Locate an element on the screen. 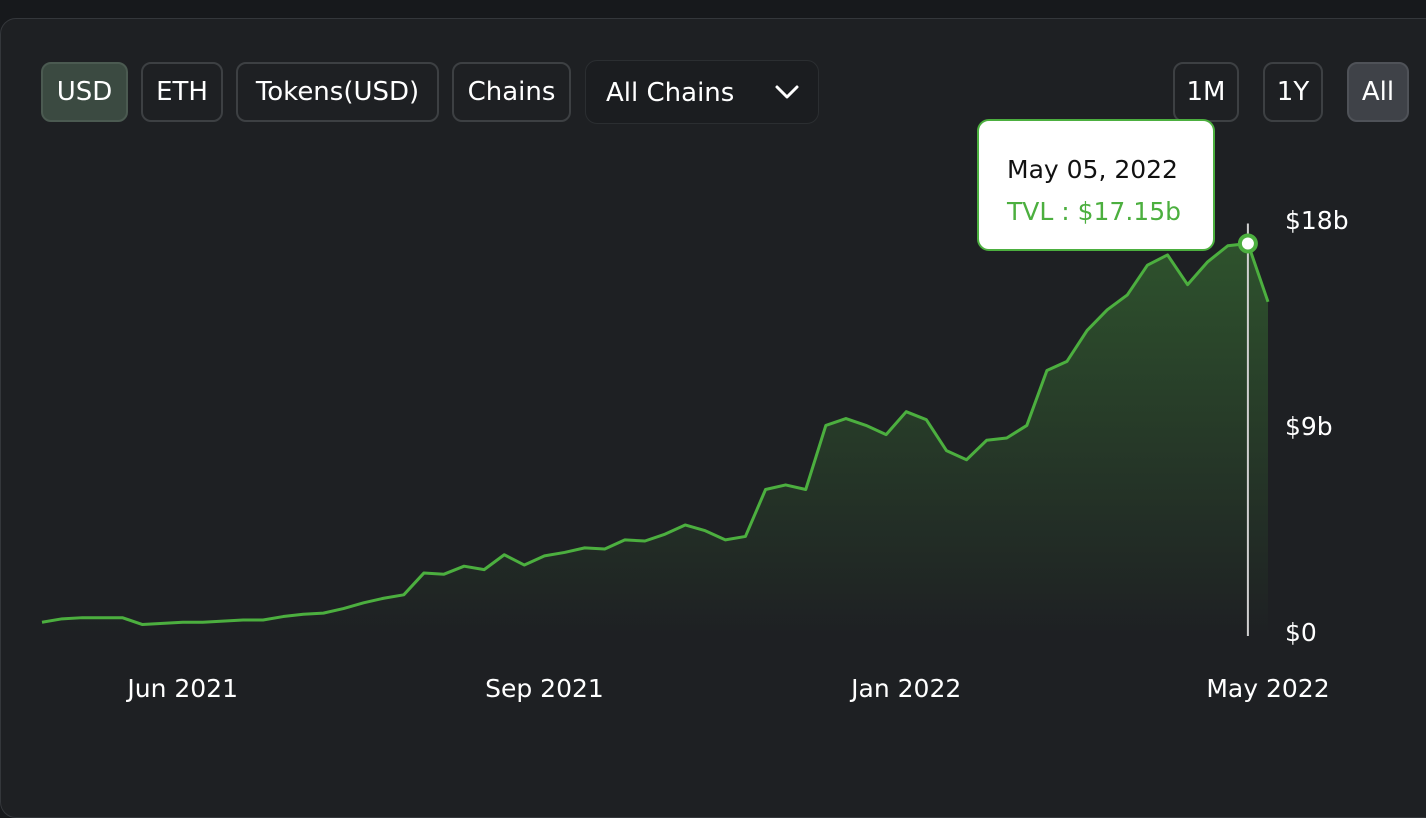 Image resolution: width=1426 pixels, height=818 pixels. range-button: 1Y is located at coordinates (1293, 92).